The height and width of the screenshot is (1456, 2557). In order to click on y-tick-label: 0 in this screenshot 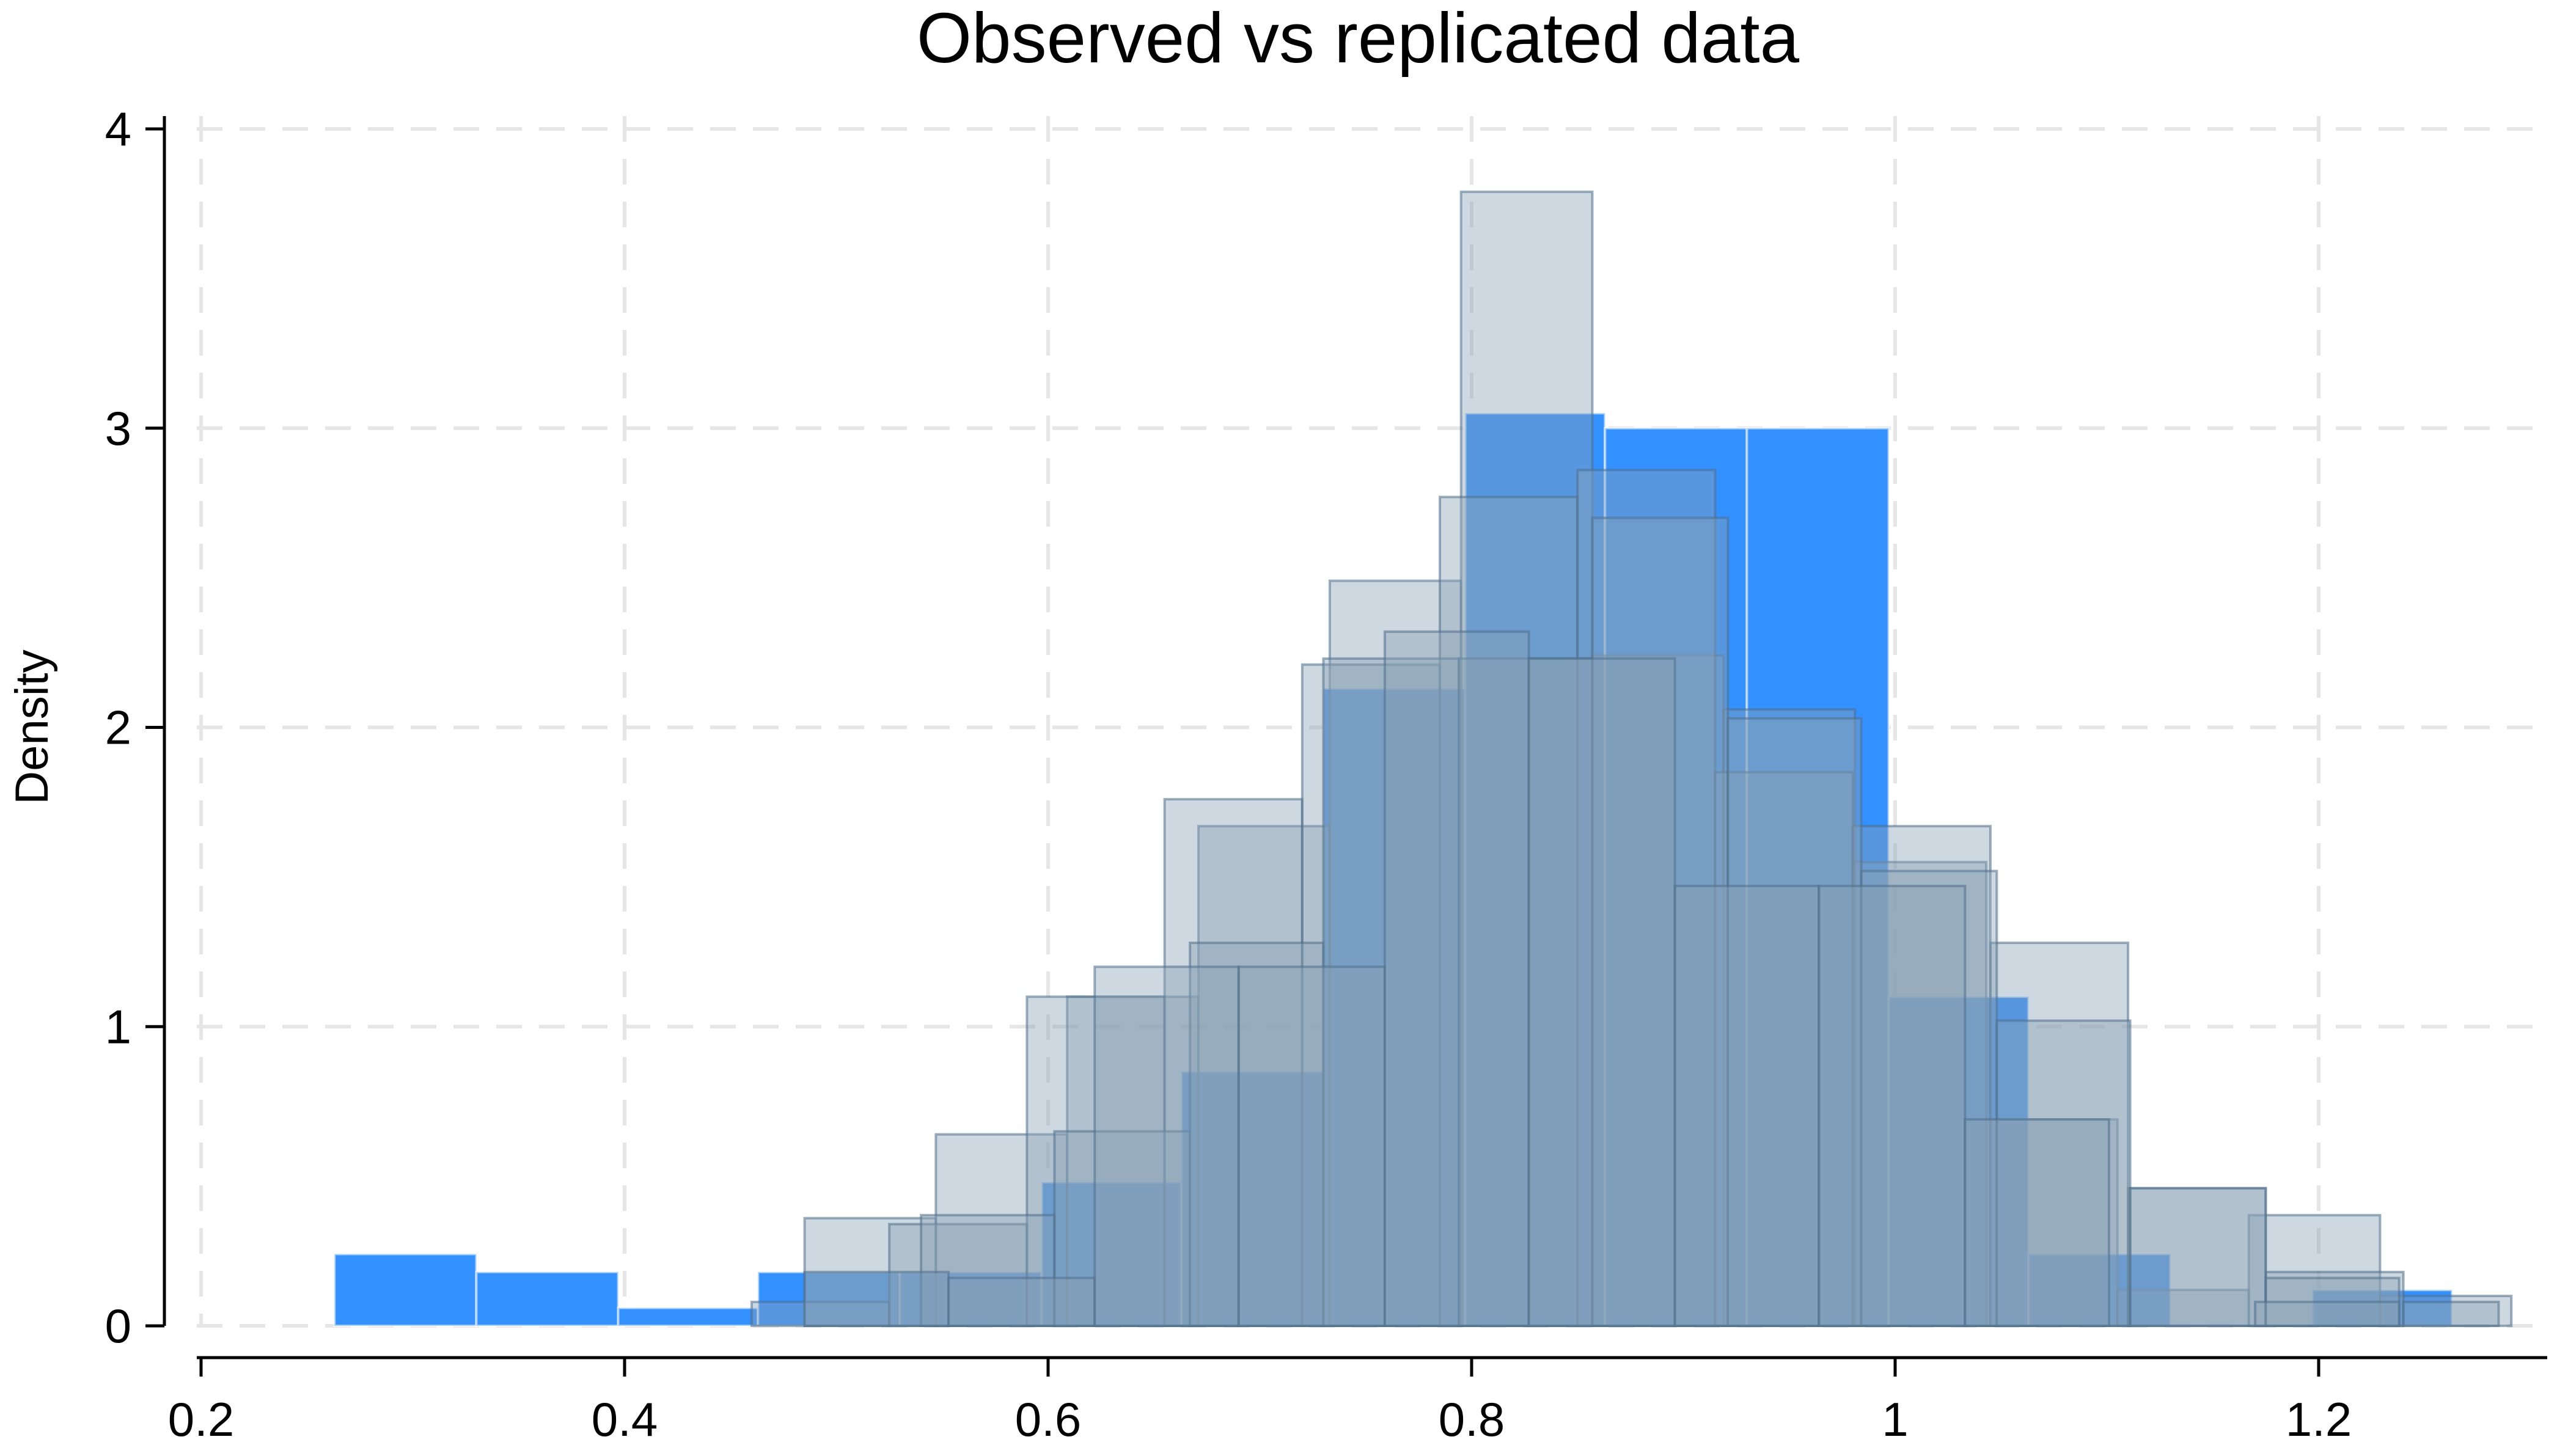, I will do `click(118, 1326)`.